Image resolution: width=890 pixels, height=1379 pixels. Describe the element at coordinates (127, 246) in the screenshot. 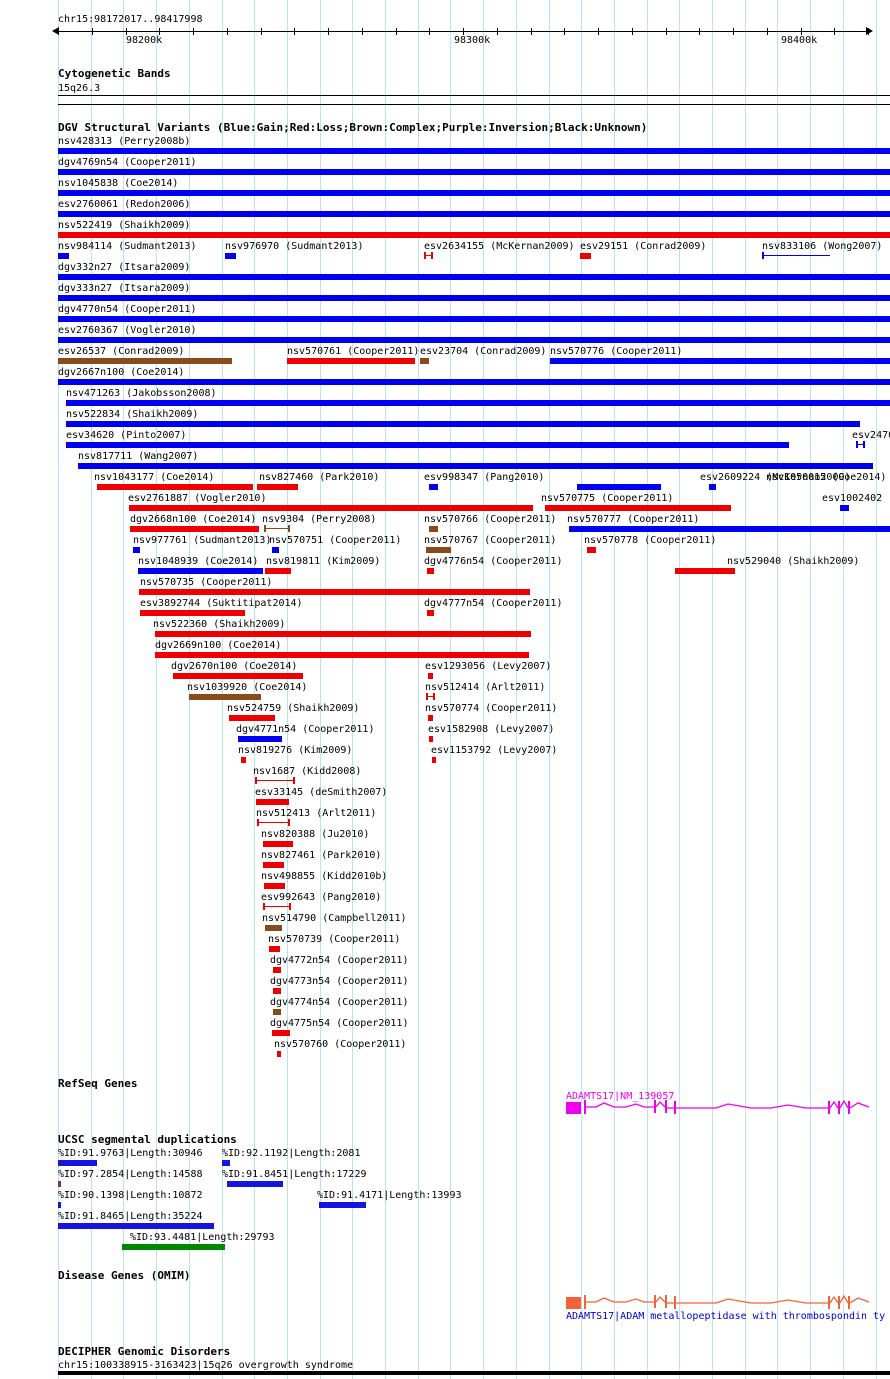

I see `dgv-track-label: nsv984114 (Sudmant2013)` at that location.